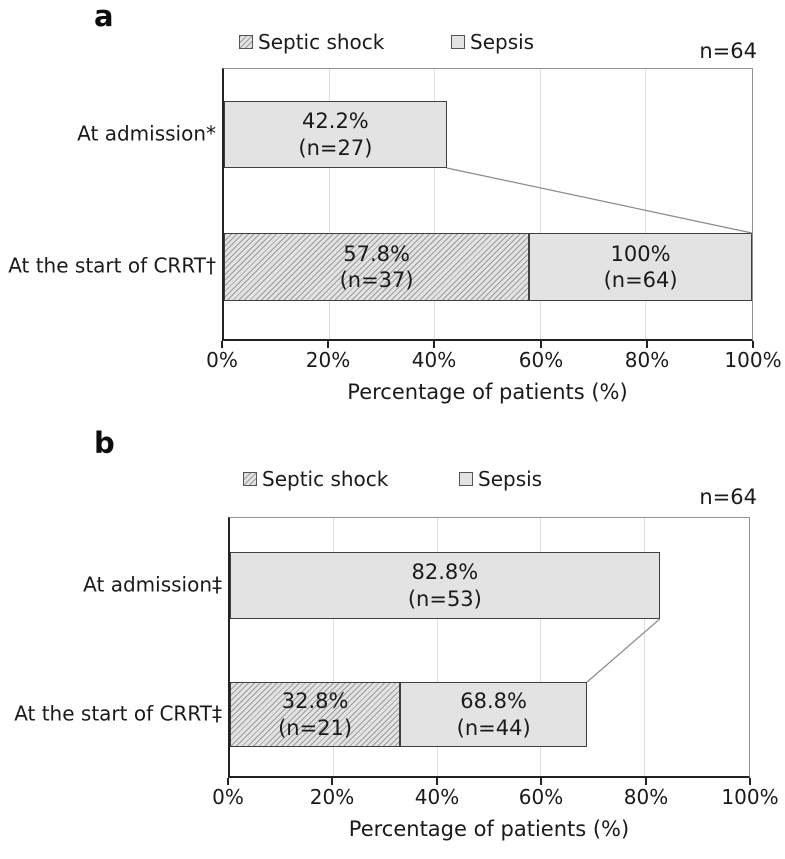 The height and width of the screenshot is (859, 785). Describe the element at coordinates (488, 134) in the screenshot. I see `bar-row: 42.2% (n=27)` at that location.